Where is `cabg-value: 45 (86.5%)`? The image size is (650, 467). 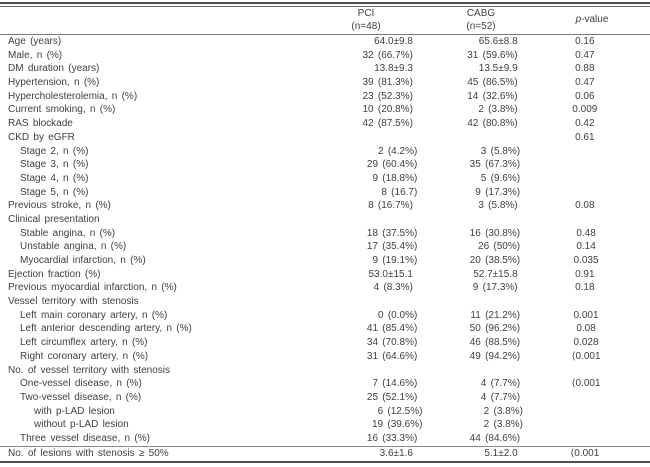
cabg-value: 45 (86.5%) is located at coordinates (492, 83).